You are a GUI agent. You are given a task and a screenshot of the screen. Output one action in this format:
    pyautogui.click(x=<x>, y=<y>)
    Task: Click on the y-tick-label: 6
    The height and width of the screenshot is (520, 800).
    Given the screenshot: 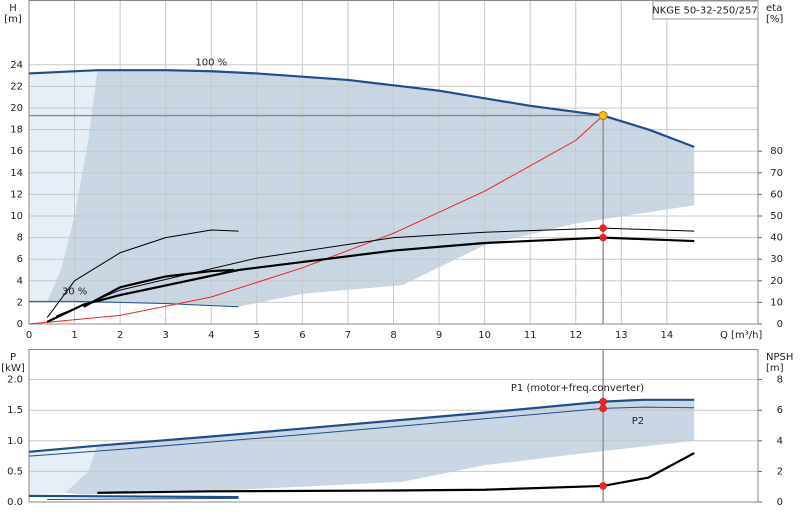 What is the action you would take?
    pyautogui.click(x=20, y=259)
    